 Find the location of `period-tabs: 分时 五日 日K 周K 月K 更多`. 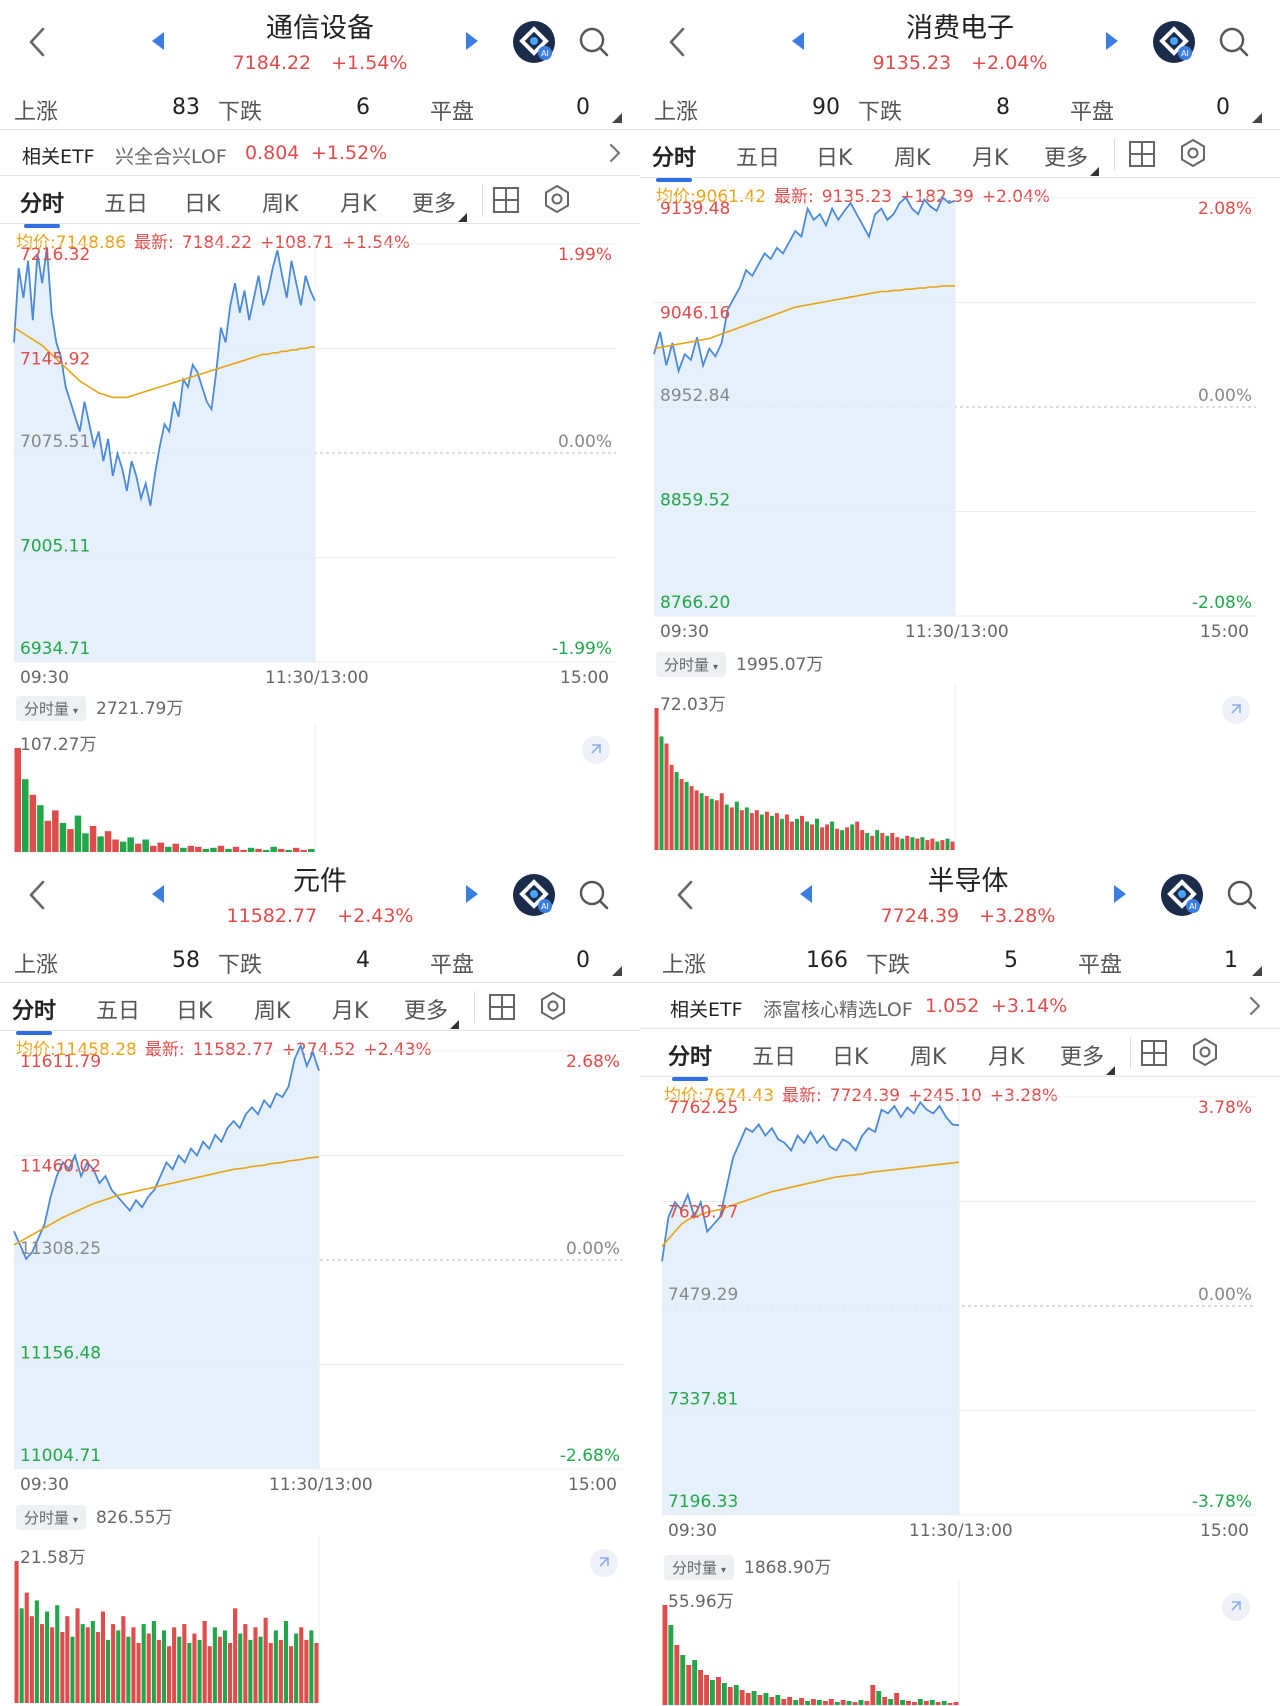

period-tabs: 分时 五日 日K 周K 月K 更多 is located at coordinates (960, 1055).